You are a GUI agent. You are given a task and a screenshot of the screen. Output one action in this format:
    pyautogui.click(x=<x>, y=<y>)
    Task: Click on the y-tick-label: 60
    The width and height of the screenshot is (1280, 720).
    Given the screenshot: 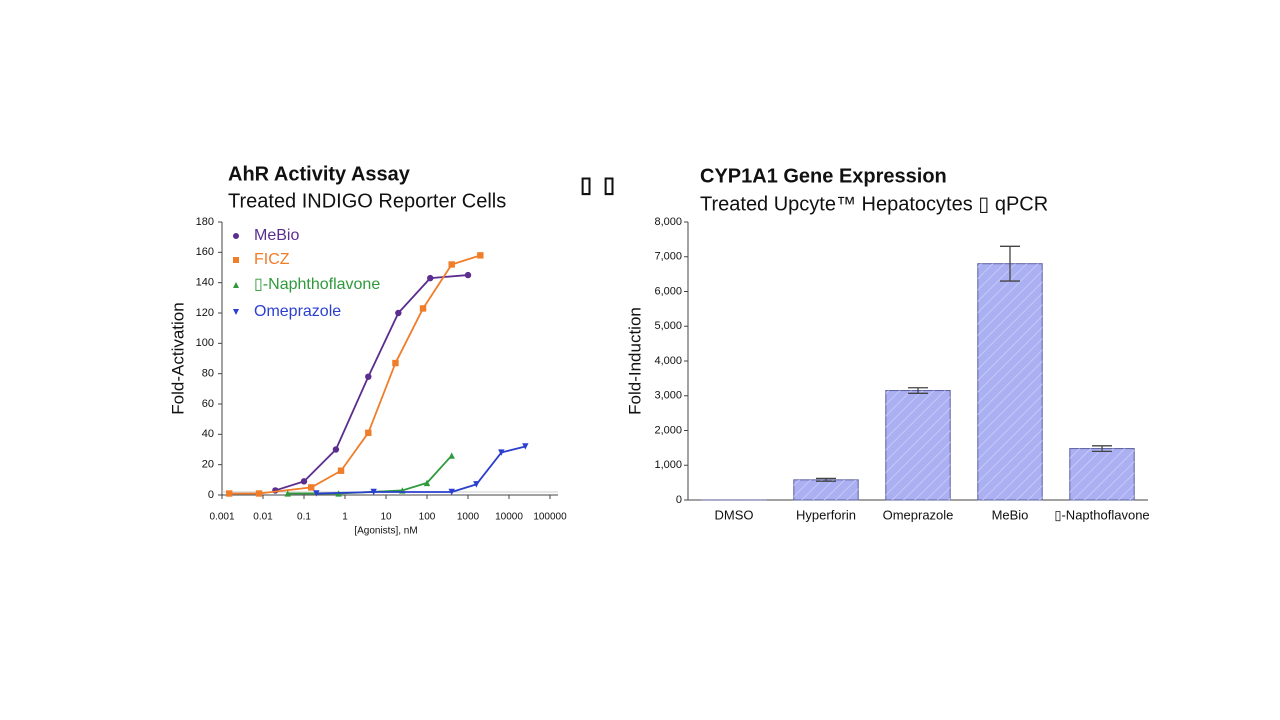 What is the action you would take?
    pyautogui.click(x=208, y=404)
    